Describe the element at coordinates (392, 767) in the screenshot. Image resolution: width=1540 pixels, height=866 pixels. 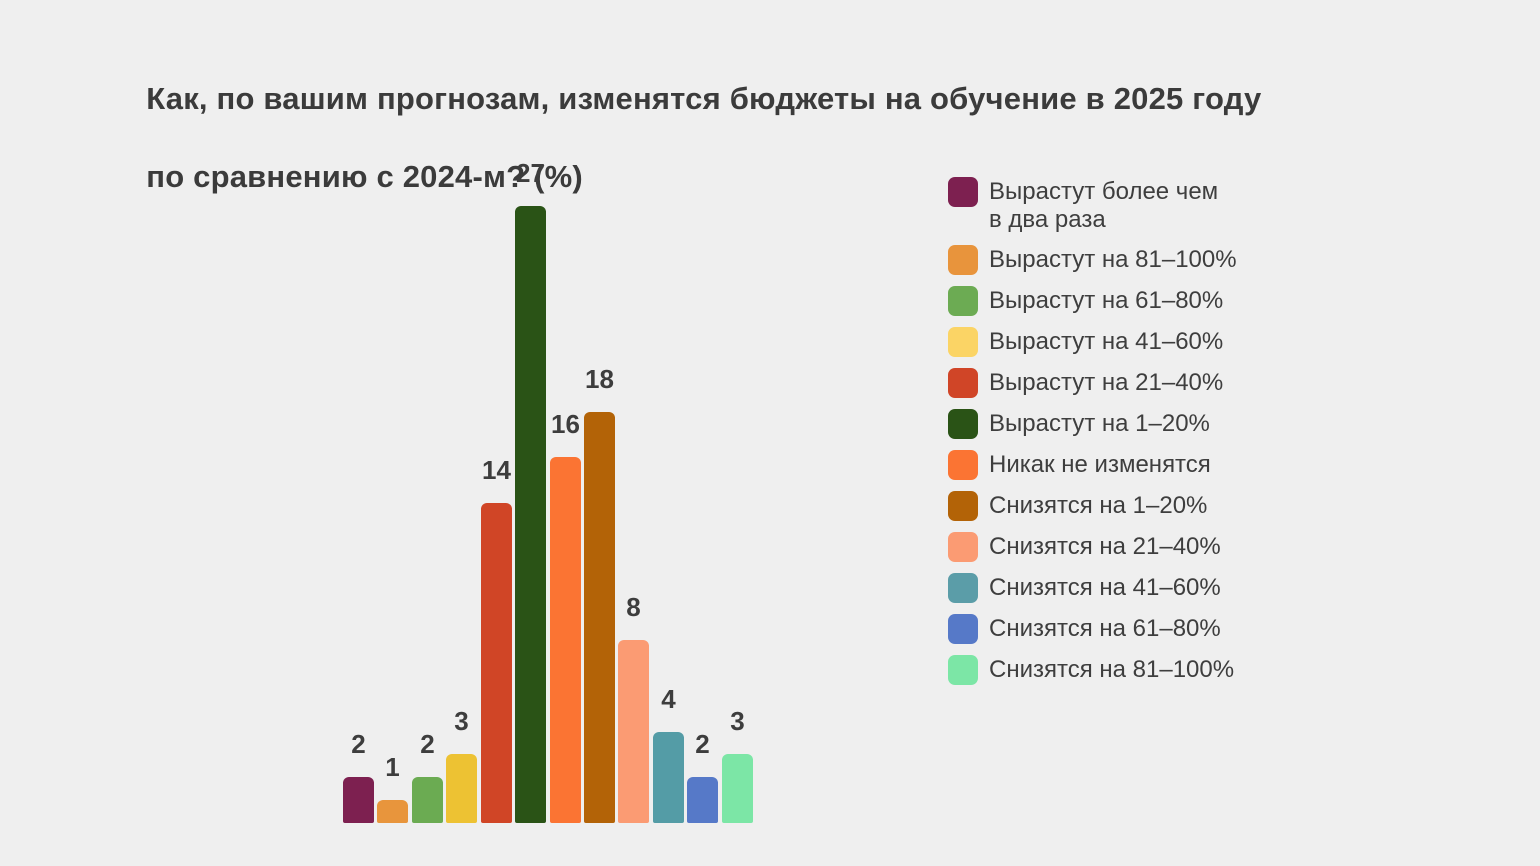
I see `bar-value-label-1: 1` at that location.